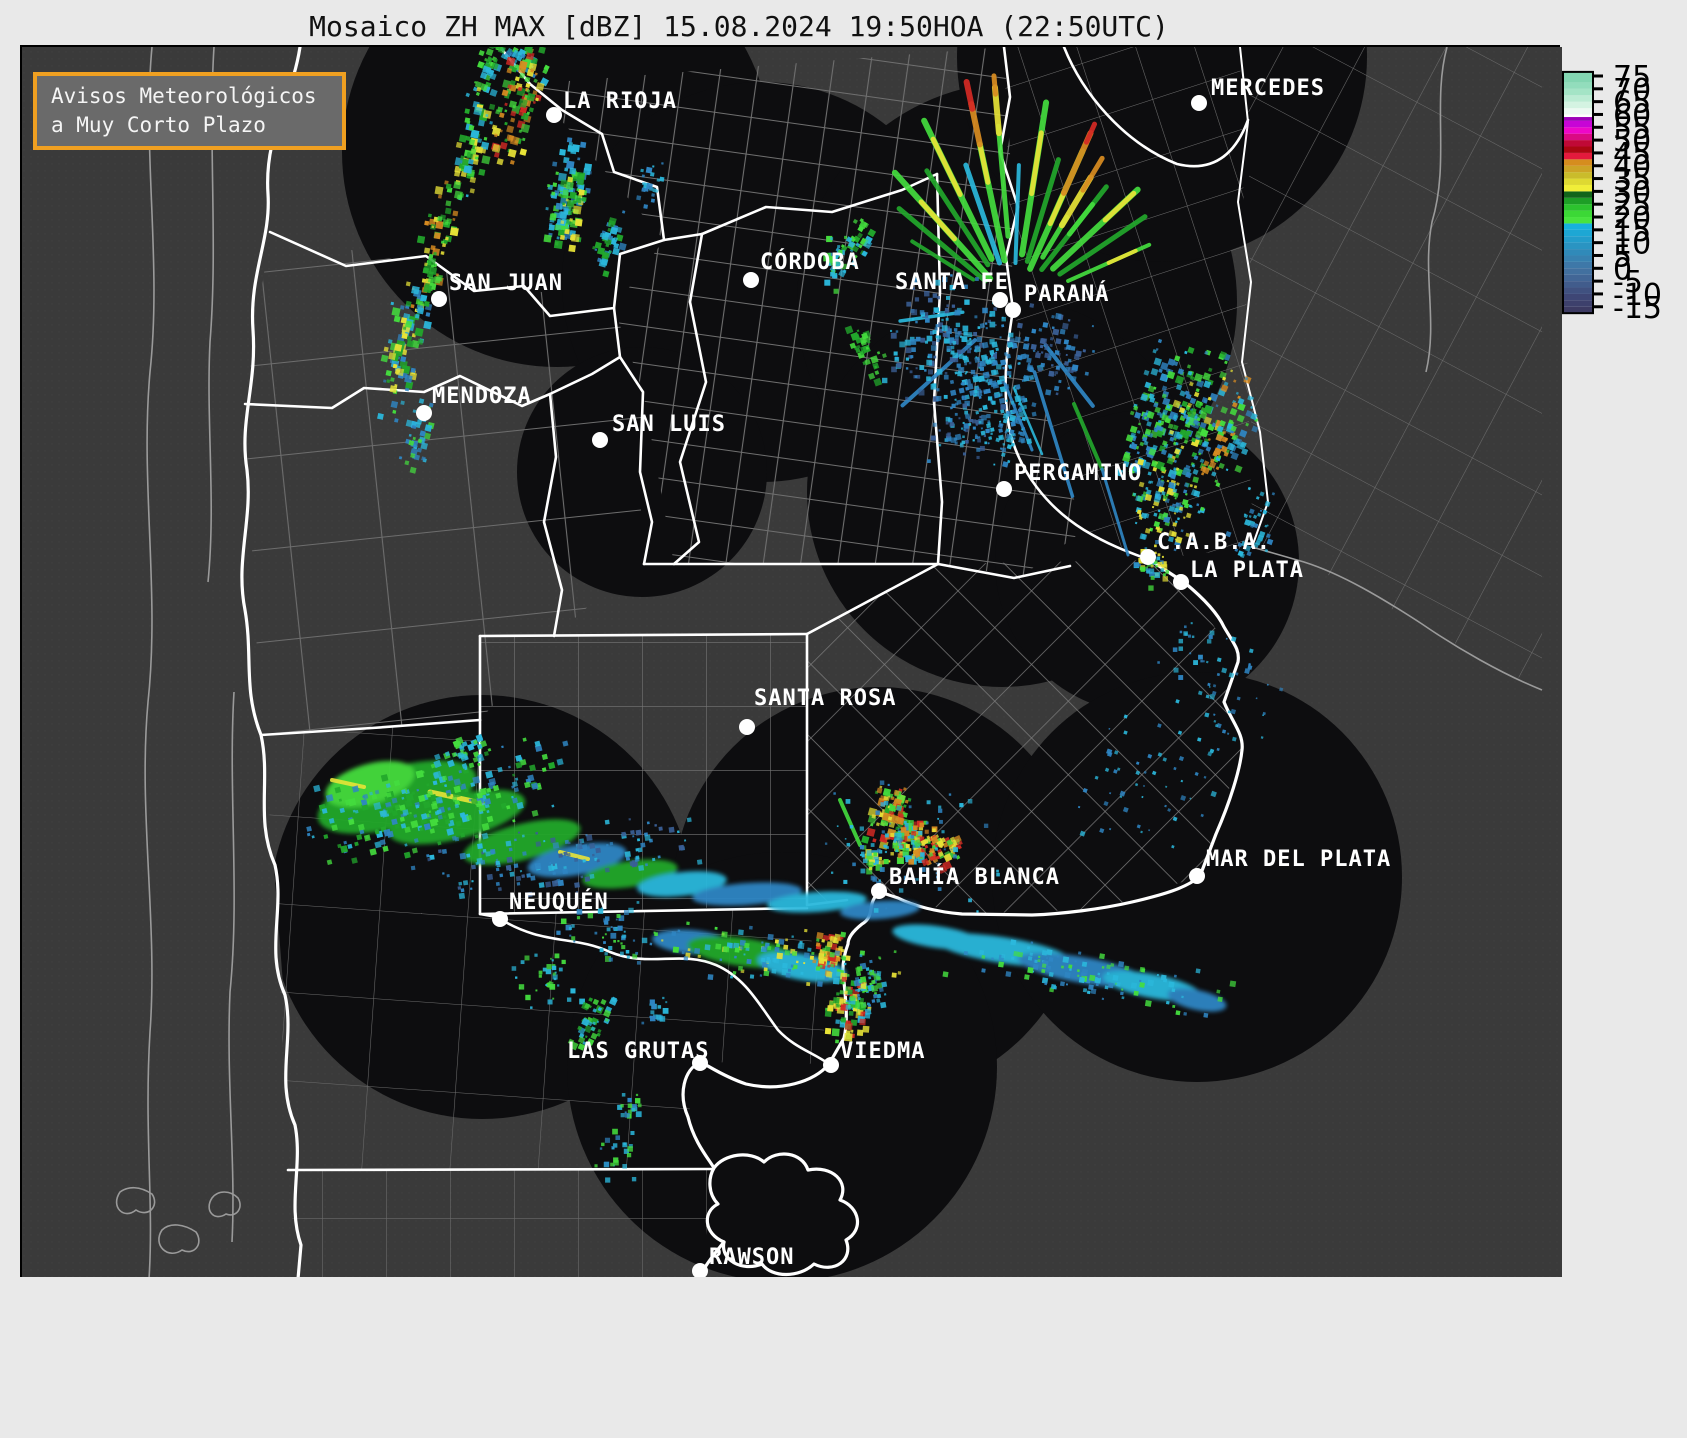 The height and width of the screenshot is (1438, 1687). I want to click on city-label: VIEDMA, so click(882, 1051).